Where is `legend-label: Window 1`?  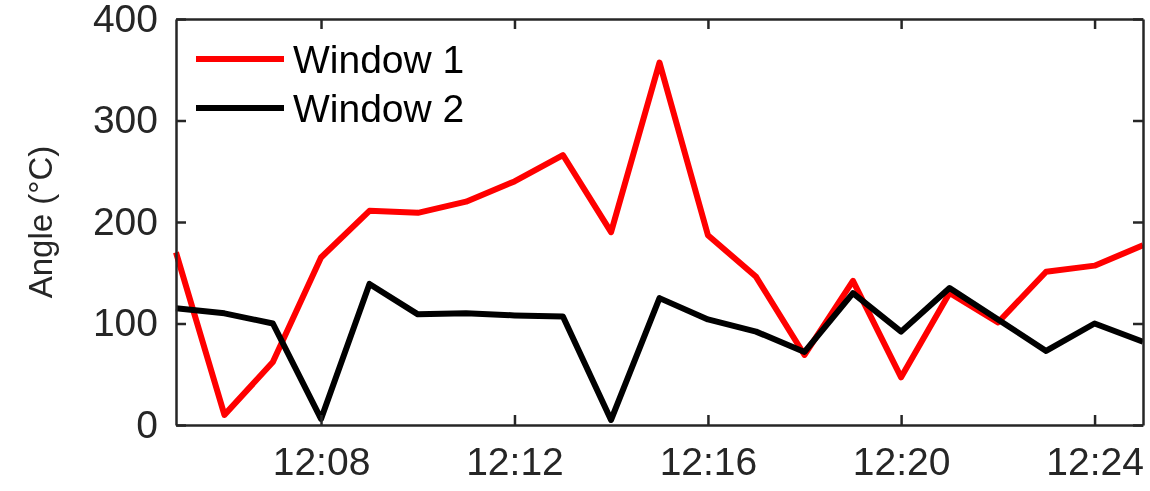
legend-label: Window 1 is located at coordinates (379, 59).